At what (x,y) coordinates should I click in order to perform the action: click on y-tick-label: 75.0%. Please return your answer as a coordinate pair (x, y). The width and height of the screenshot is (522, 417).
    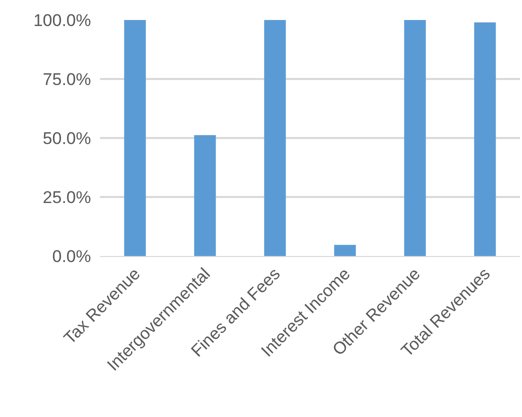
    Looking at the image, I should click on (66, 79).